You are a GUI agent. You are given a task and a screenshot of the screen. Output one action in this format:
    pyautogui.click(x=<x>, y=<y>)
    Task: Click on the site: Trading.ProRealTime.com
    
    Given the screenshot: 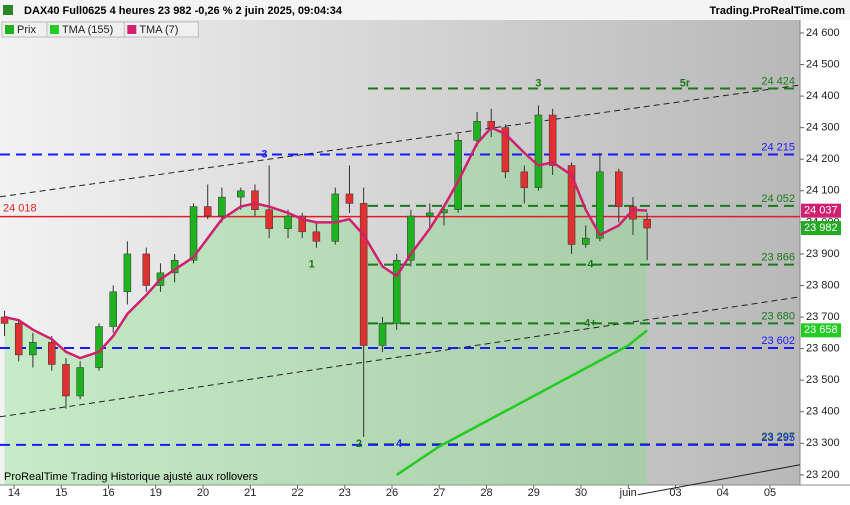 What is the action you would take?
    pyautogui.click(x=777, y=11)
    